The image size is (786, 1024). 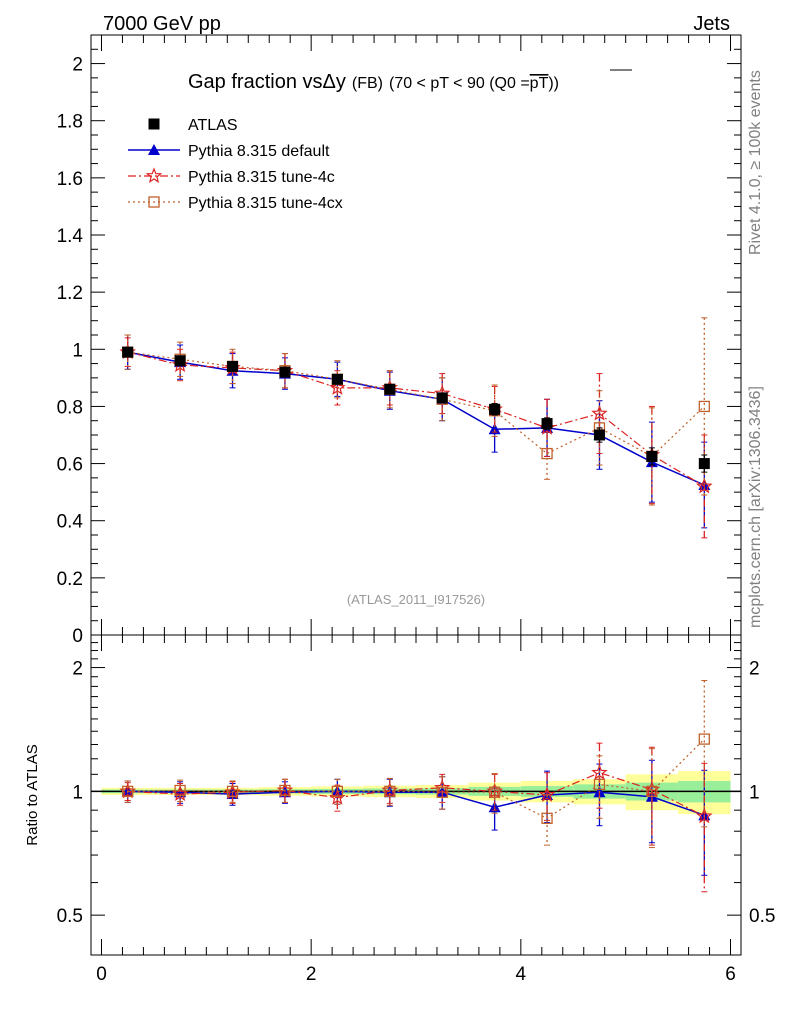 I want to click on main-y-tick-label: 0.4, so click(x=70, y=522).